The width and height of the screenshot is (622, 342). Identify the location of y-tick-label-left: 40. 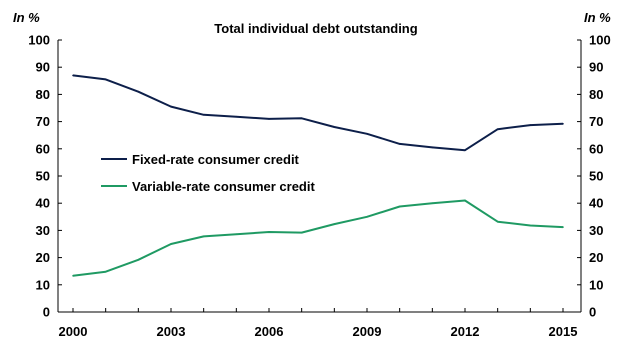
(43, 203).